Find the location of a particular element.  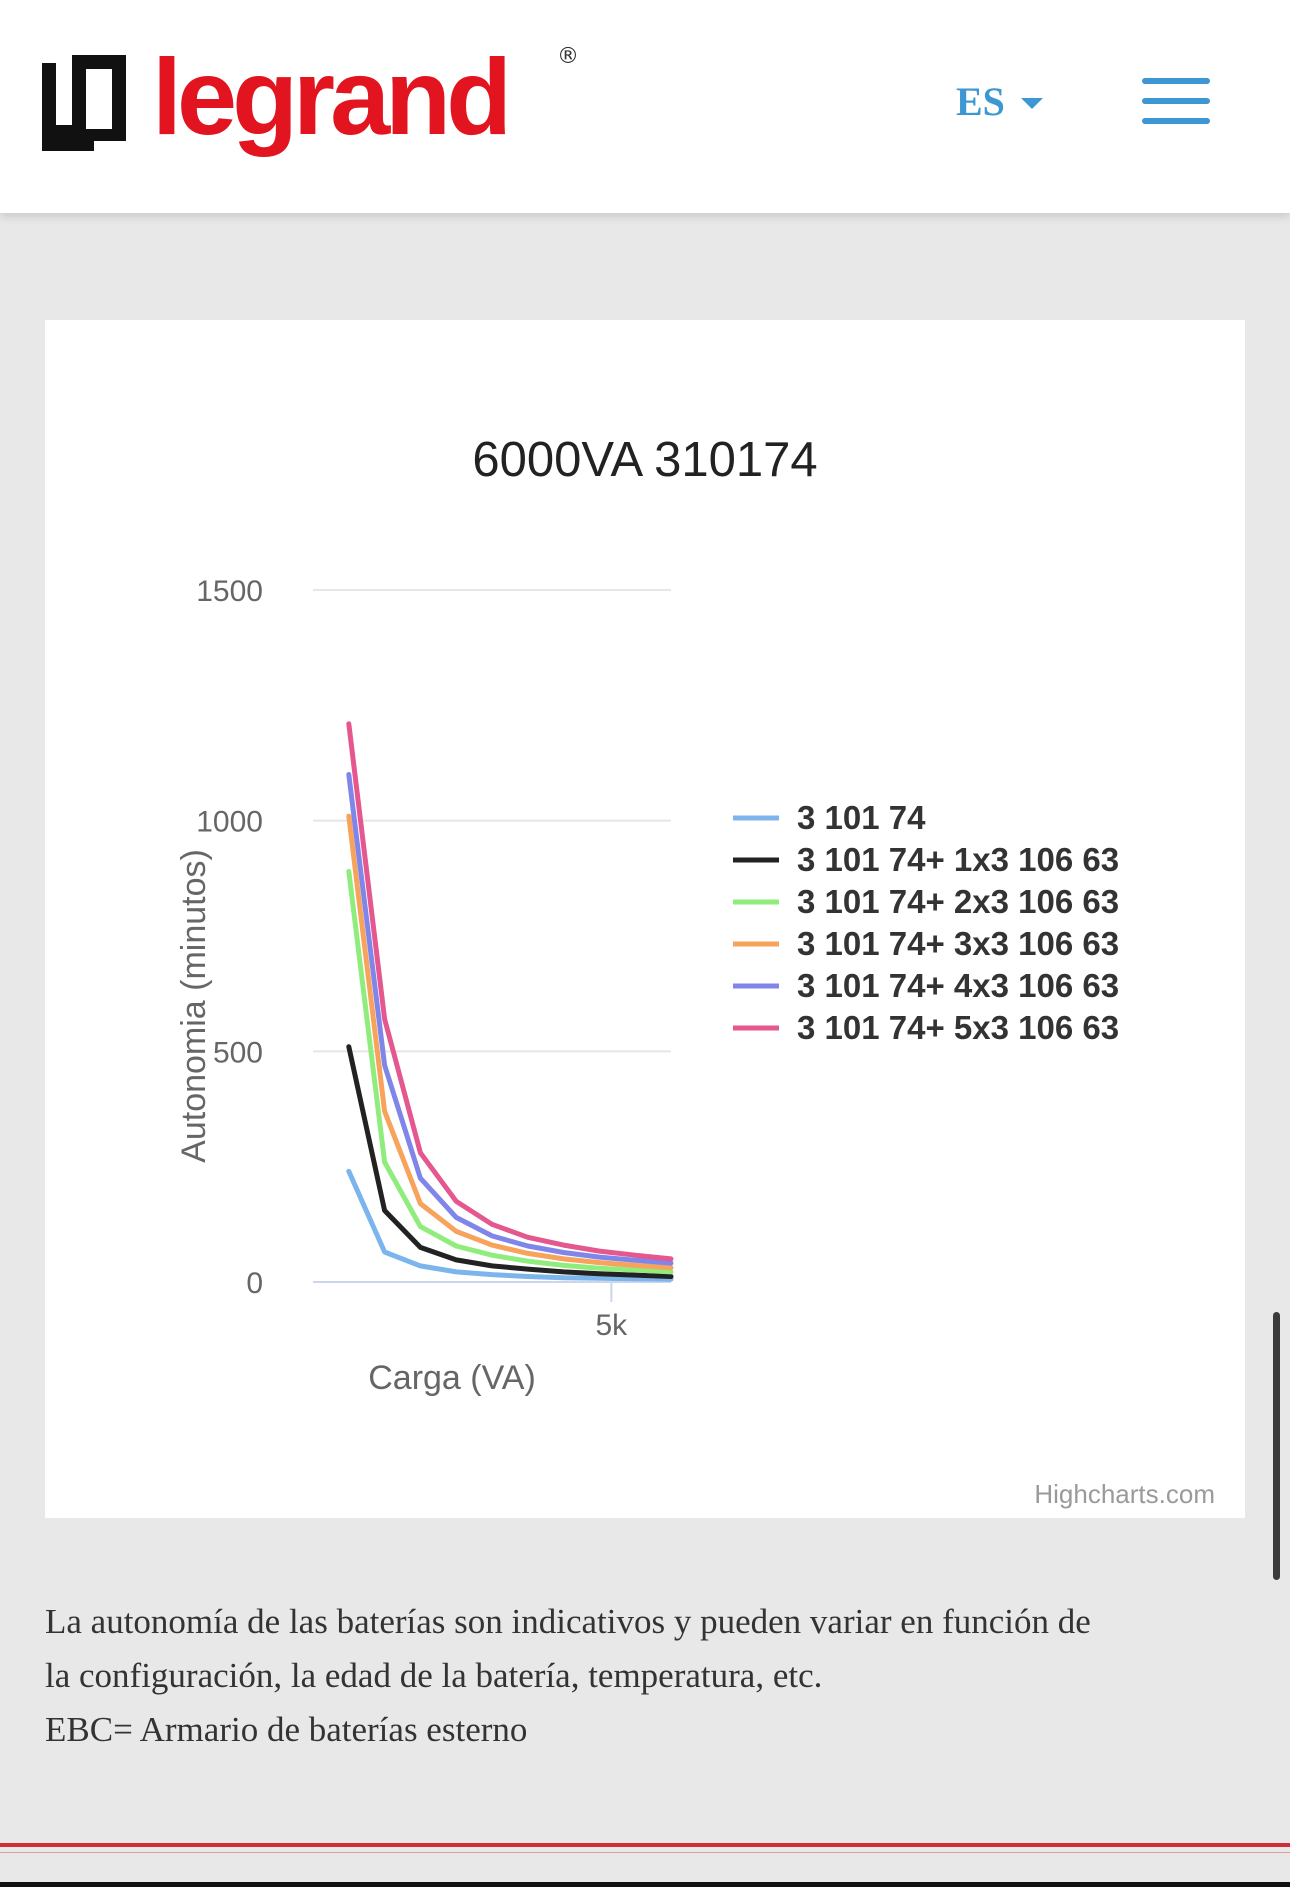

legend-item-label: 3 101 74 is located at coordinates (861, 817).